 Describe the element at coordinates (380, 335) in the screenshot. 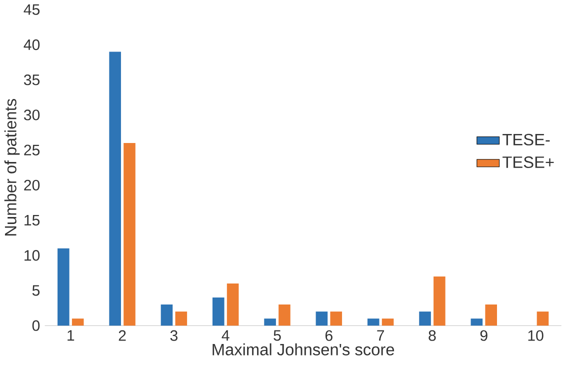

I see `x-tick-label: 7` at that location.